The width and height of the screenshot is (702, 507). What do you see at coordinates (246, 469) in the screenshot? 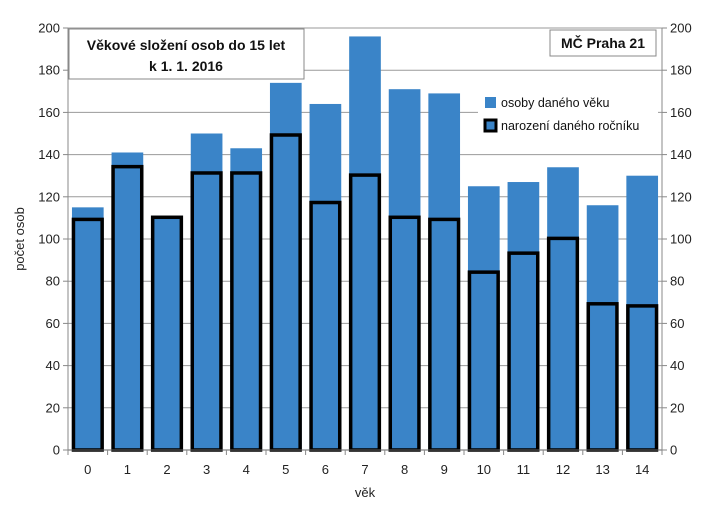
I see `x-tick-label: 4` at bounding box center [246, 469].